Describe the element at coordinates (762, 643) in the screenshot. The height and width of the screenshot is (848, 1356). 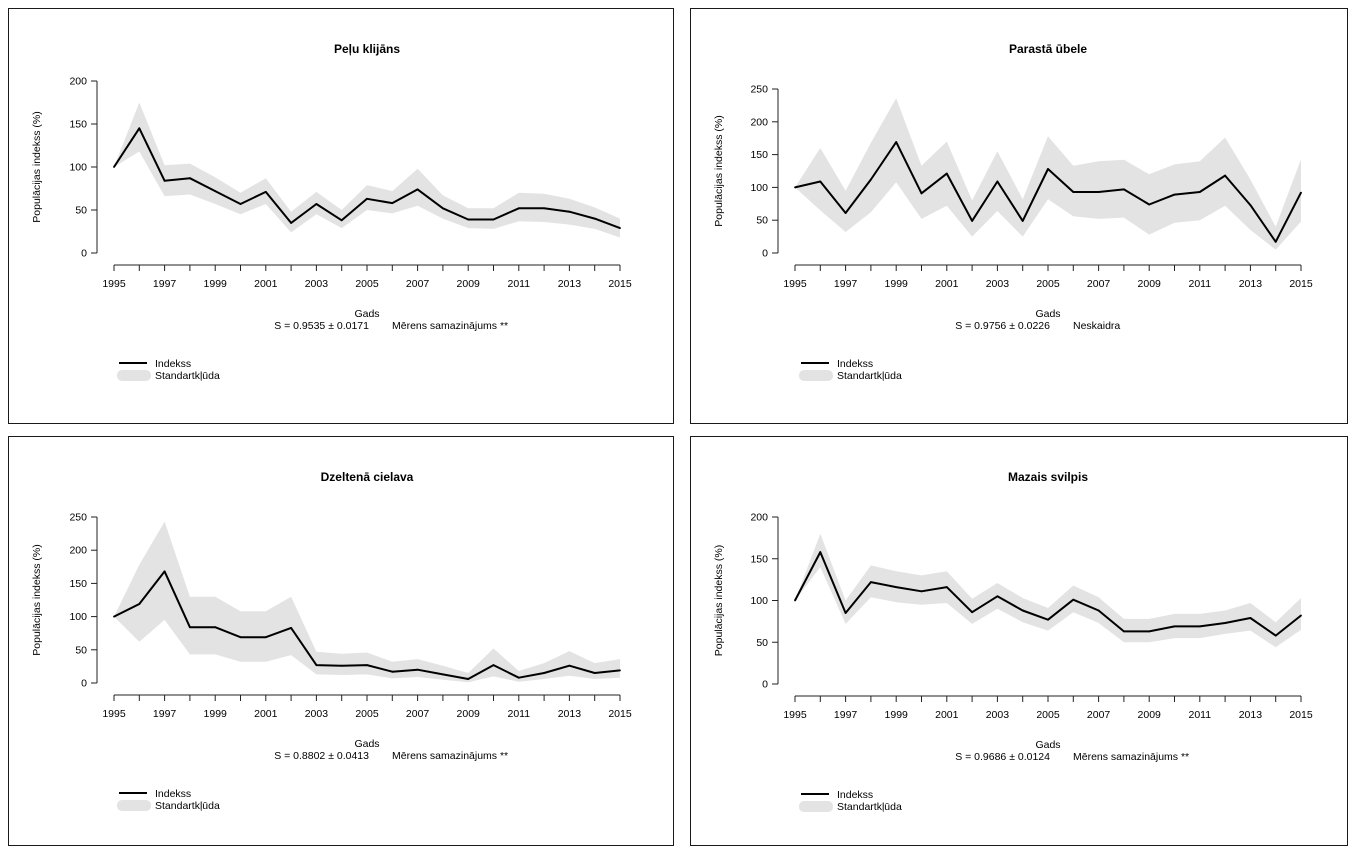
I see `y-tick-label: 50` at that location.